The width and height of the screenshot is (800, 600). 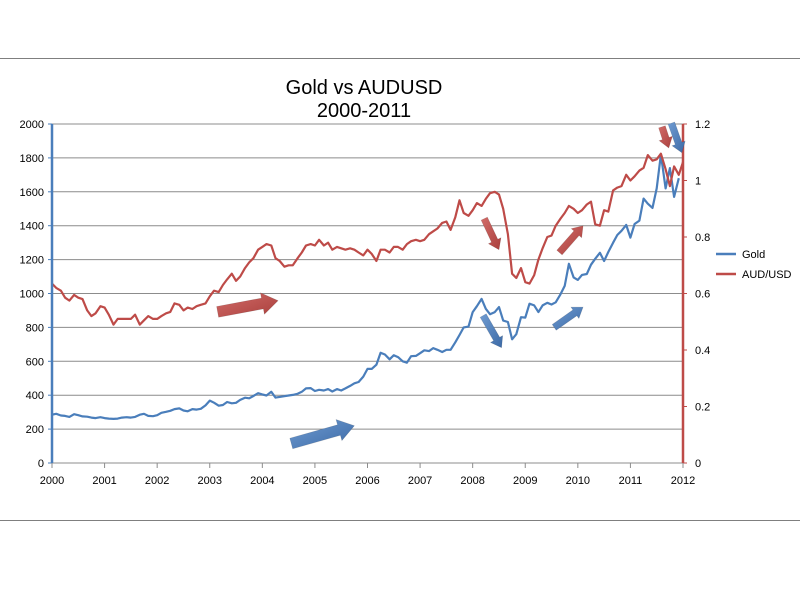 What do you see at coordinates (32, 295) in the screenshot?
I see `left-tick-label: 1000` at bounding box center [32, 295].